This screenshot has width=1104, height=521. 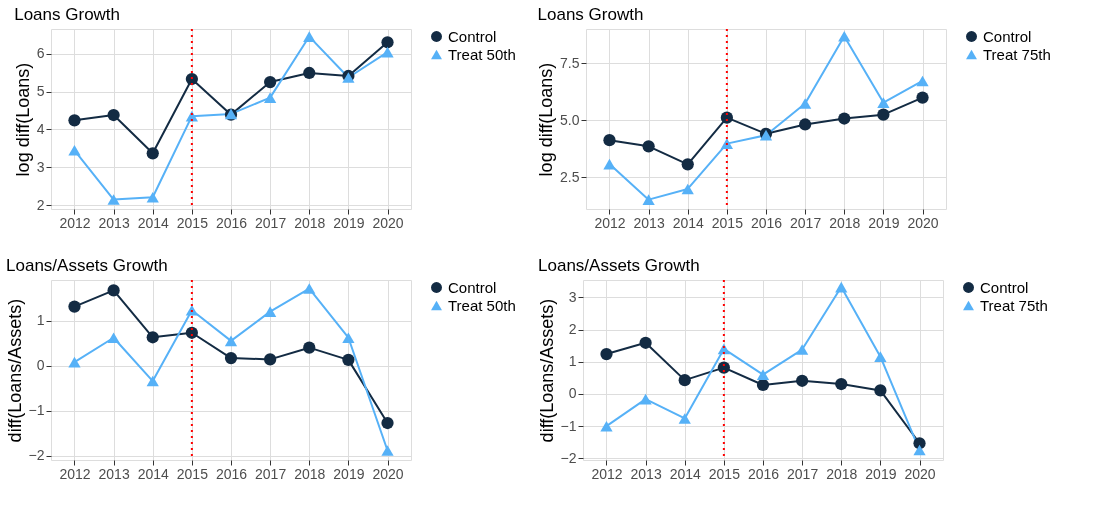 What do you see at coordinates (67, 14) in the screenshot?
I see `chart-title: Loans Growth` at bounding box center [67, 14].